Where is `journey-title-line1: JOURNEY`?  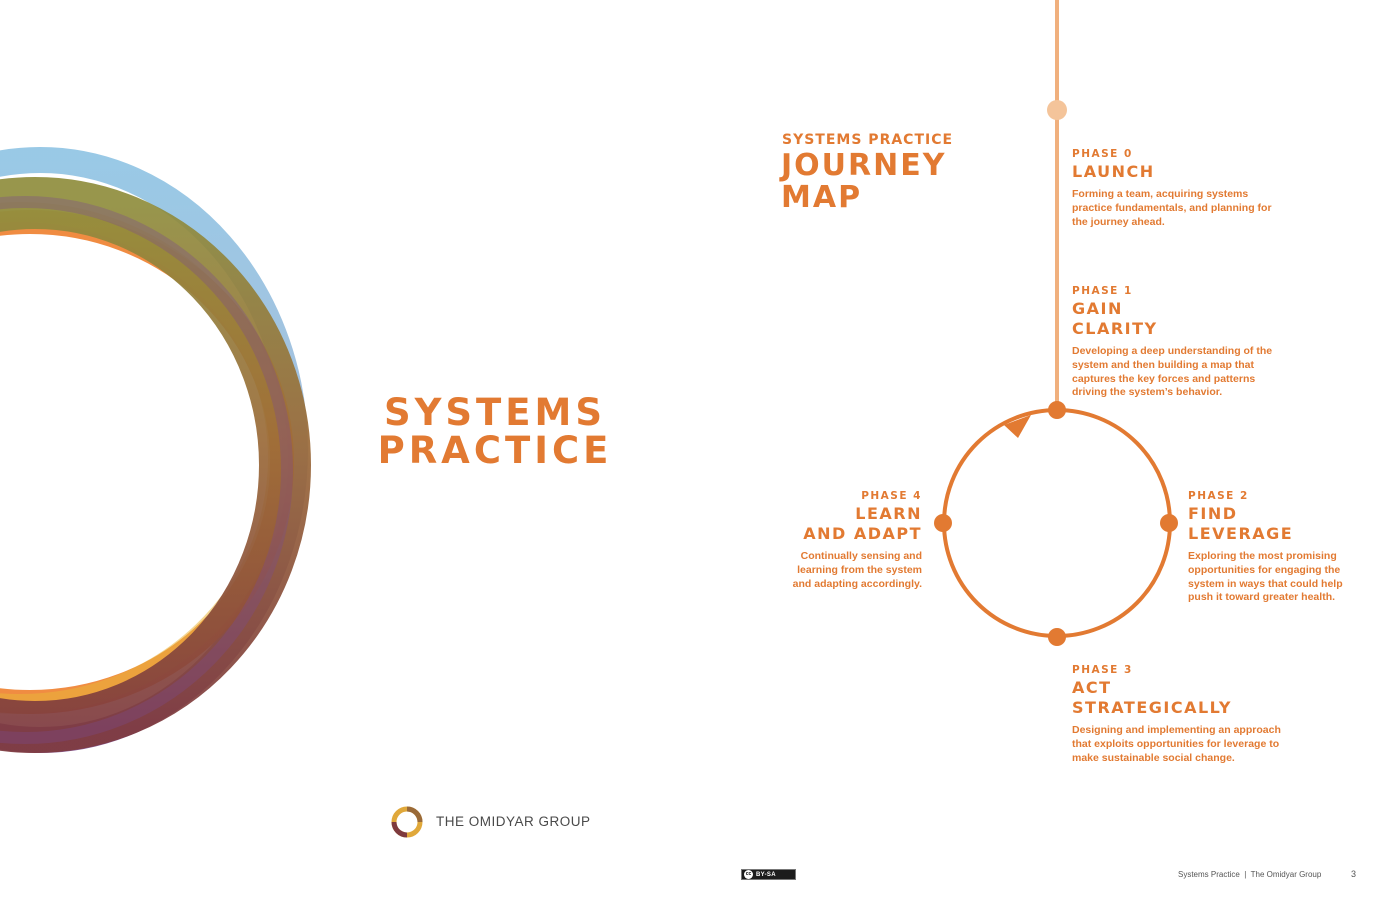 journey-title-line1: JOURNEY is located at coordinates (864, 165).